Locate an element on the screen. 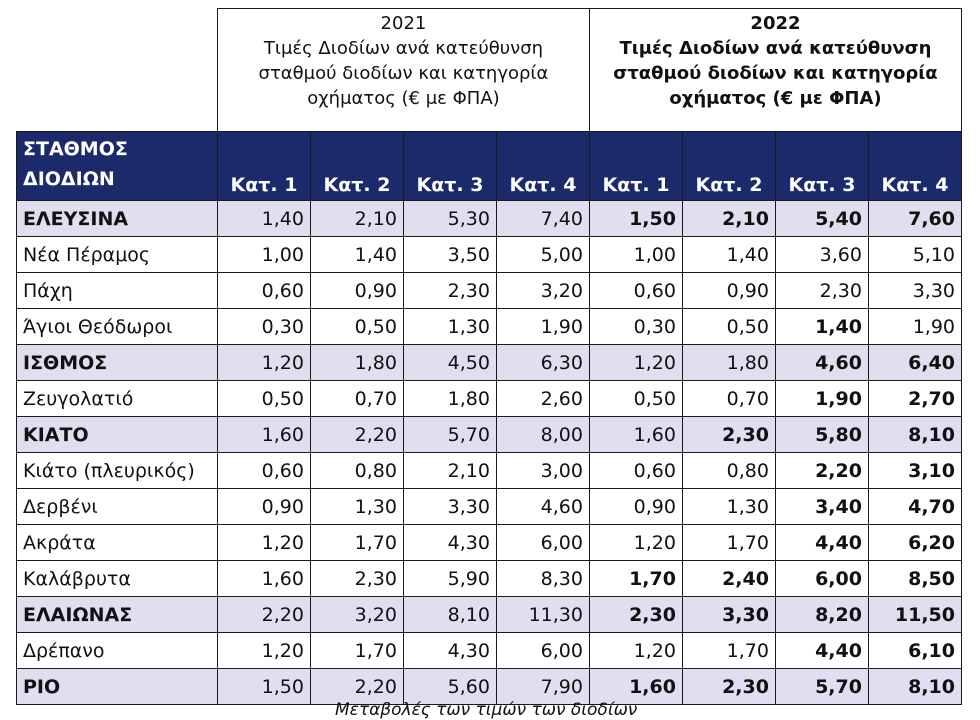  station-name-cell: Άγιοι Θεόδωροι is located at coordinates (117, 326).